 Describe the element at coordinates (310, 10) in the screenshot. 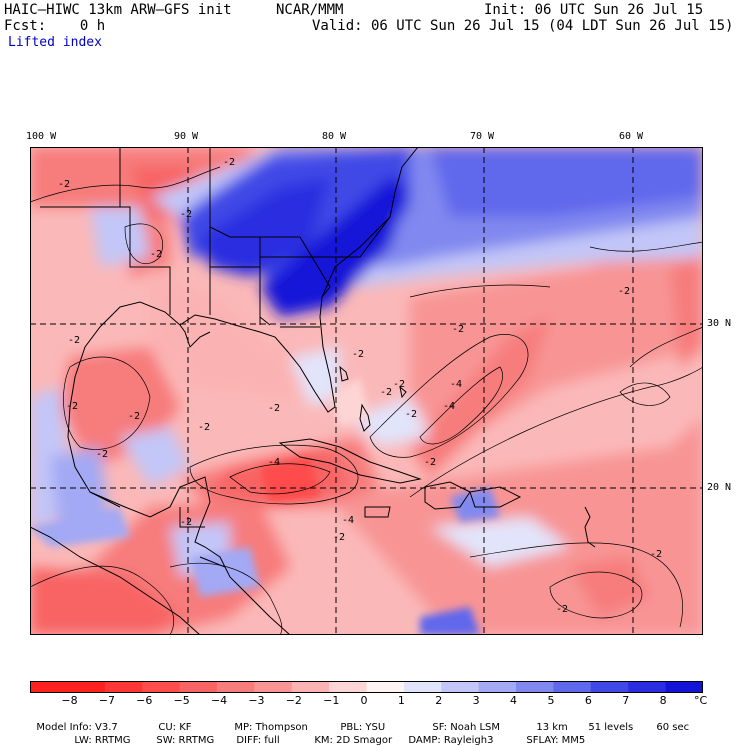

I see `organization-label: NCAR/MMM` at that location.